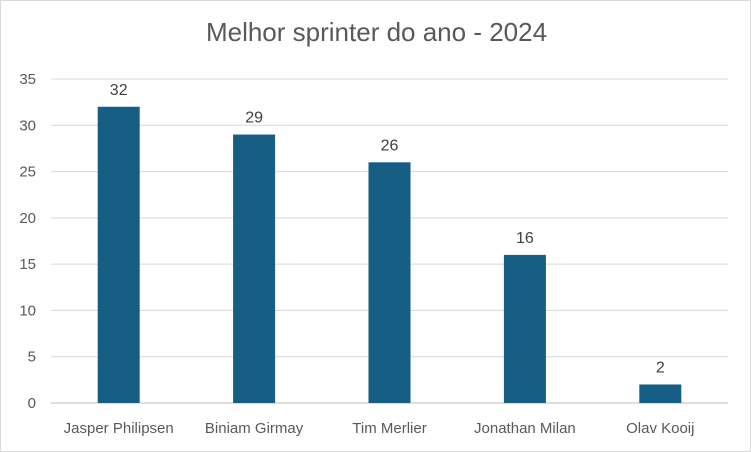 The height and width of the screenshot is (452, 751). What do you see at coordinates (27, 125) in the screenshot?
I see `y-tick-label: 30` at bounding box center [27, 125].